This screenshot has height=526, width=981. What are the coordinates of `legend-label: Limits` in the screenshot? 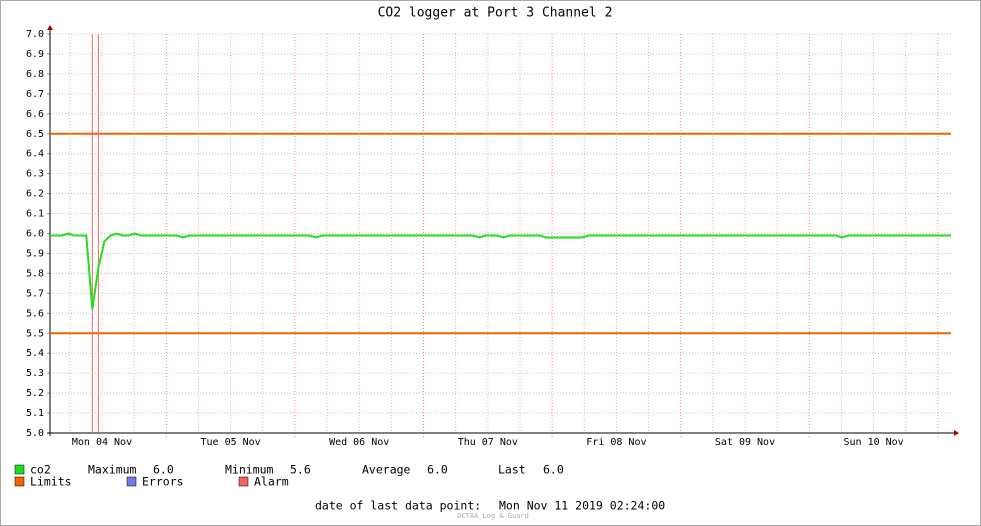 It's located at (51, 482).